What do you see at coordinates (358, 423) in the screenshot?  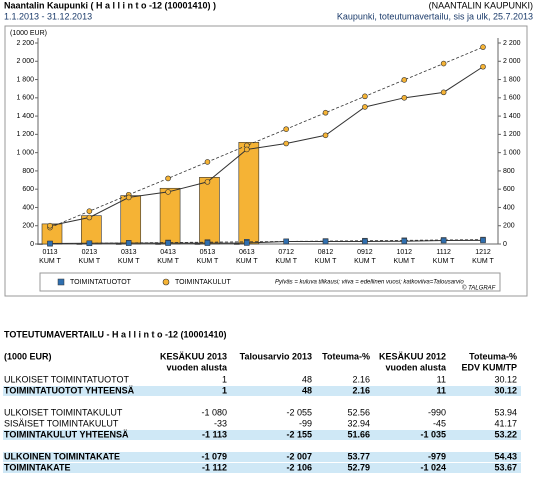 I see `cell: 32.94` at bounding box center [358, 423].